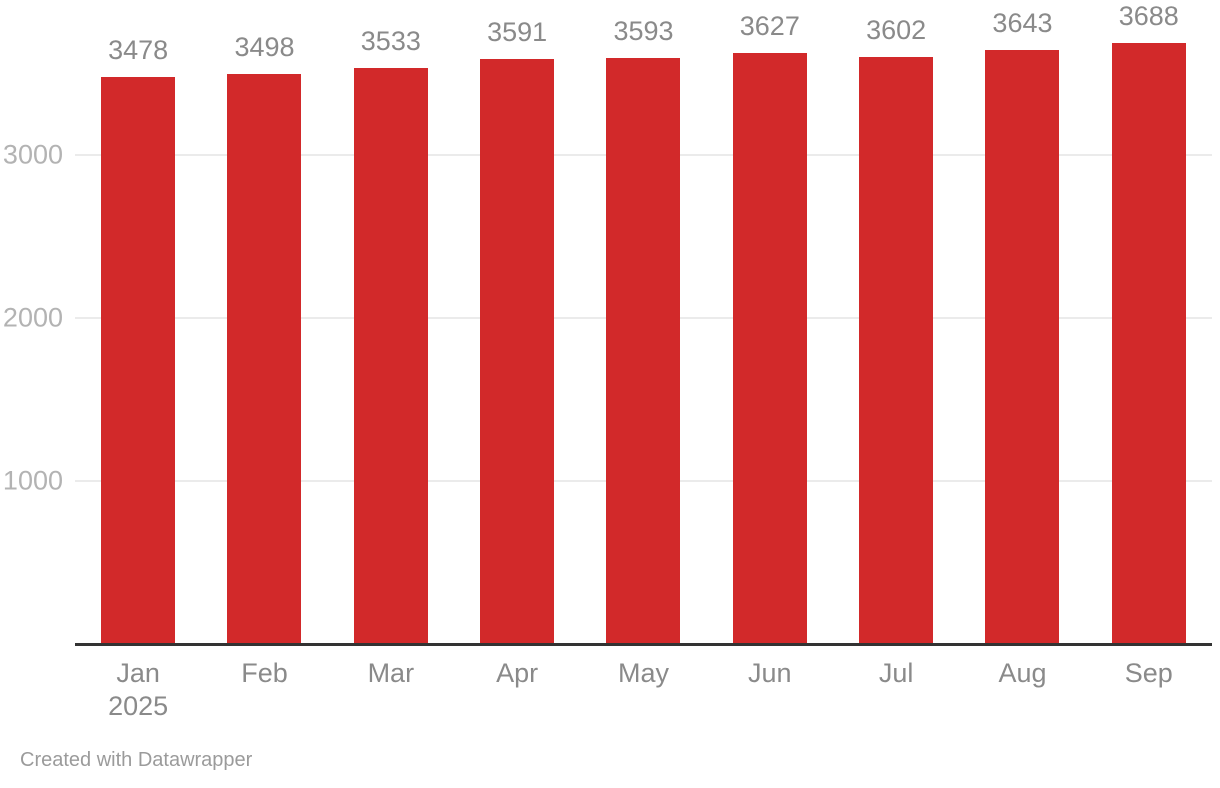  I want to click on bar-column: 3591, so click(517, 322).